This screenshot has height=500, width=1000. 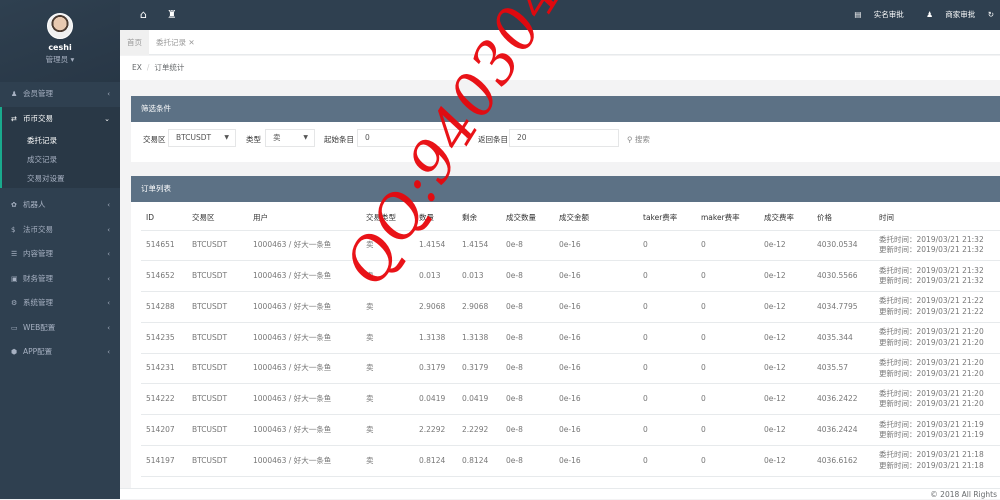 I want to click on sidebar-item-robot: ✿ 机器人 ‹, so click(x=60, y=205).